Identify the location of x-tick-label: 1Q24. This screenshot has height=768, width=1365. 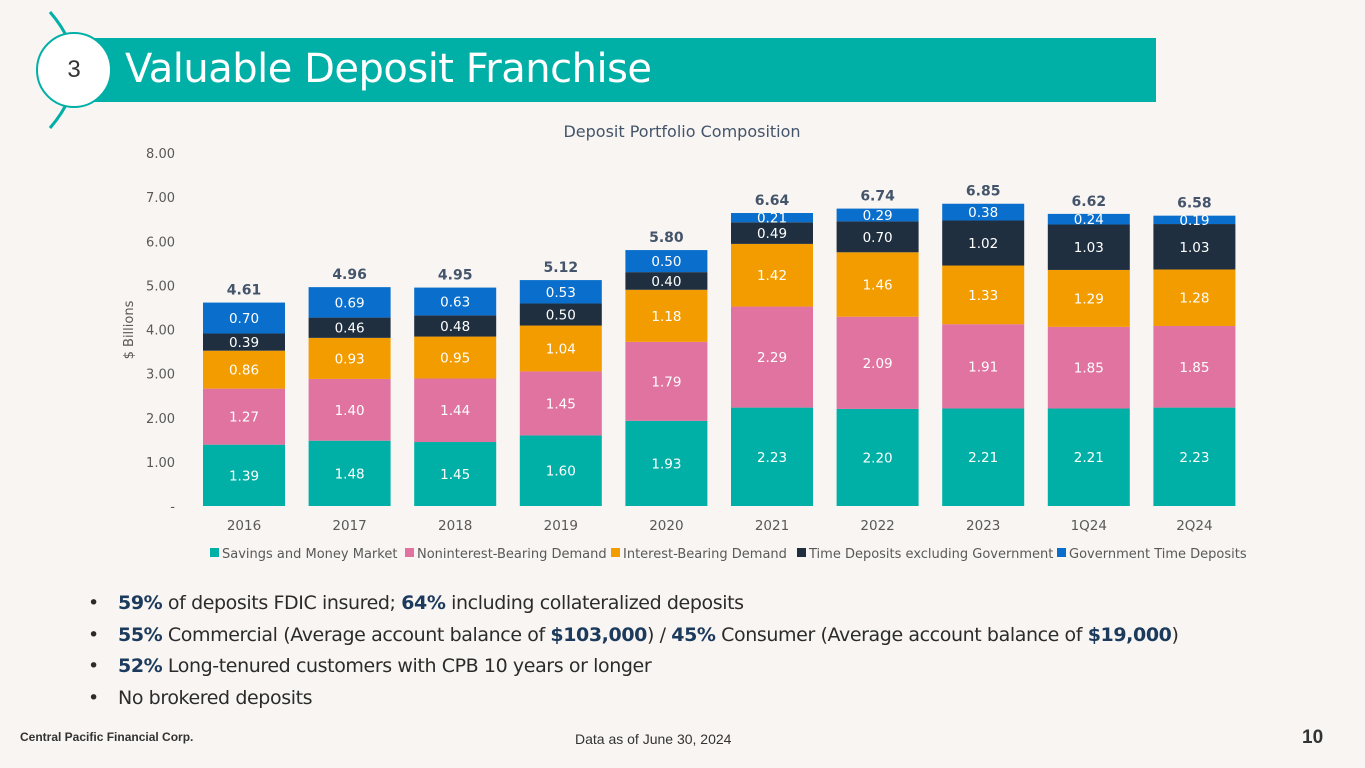
(1089, 526).